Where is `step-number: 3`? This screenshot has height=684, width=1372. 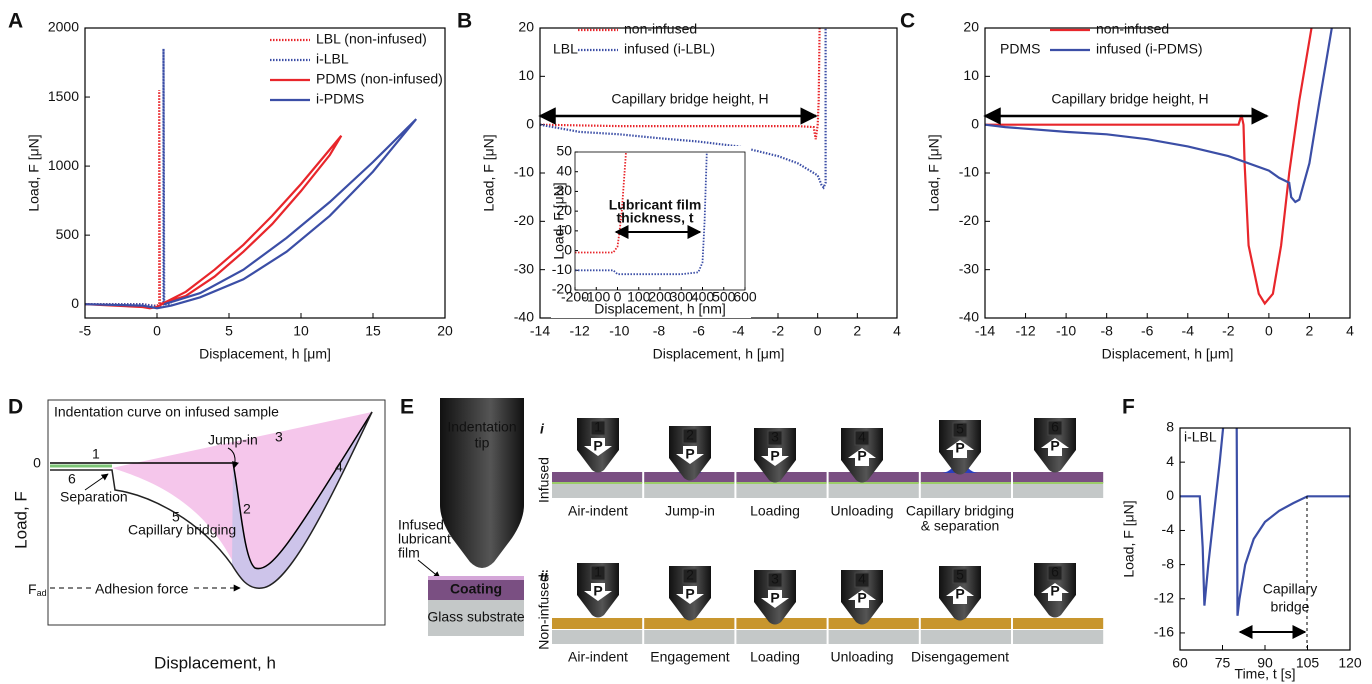 step-number: 3 is located at coordinates (775, 437).